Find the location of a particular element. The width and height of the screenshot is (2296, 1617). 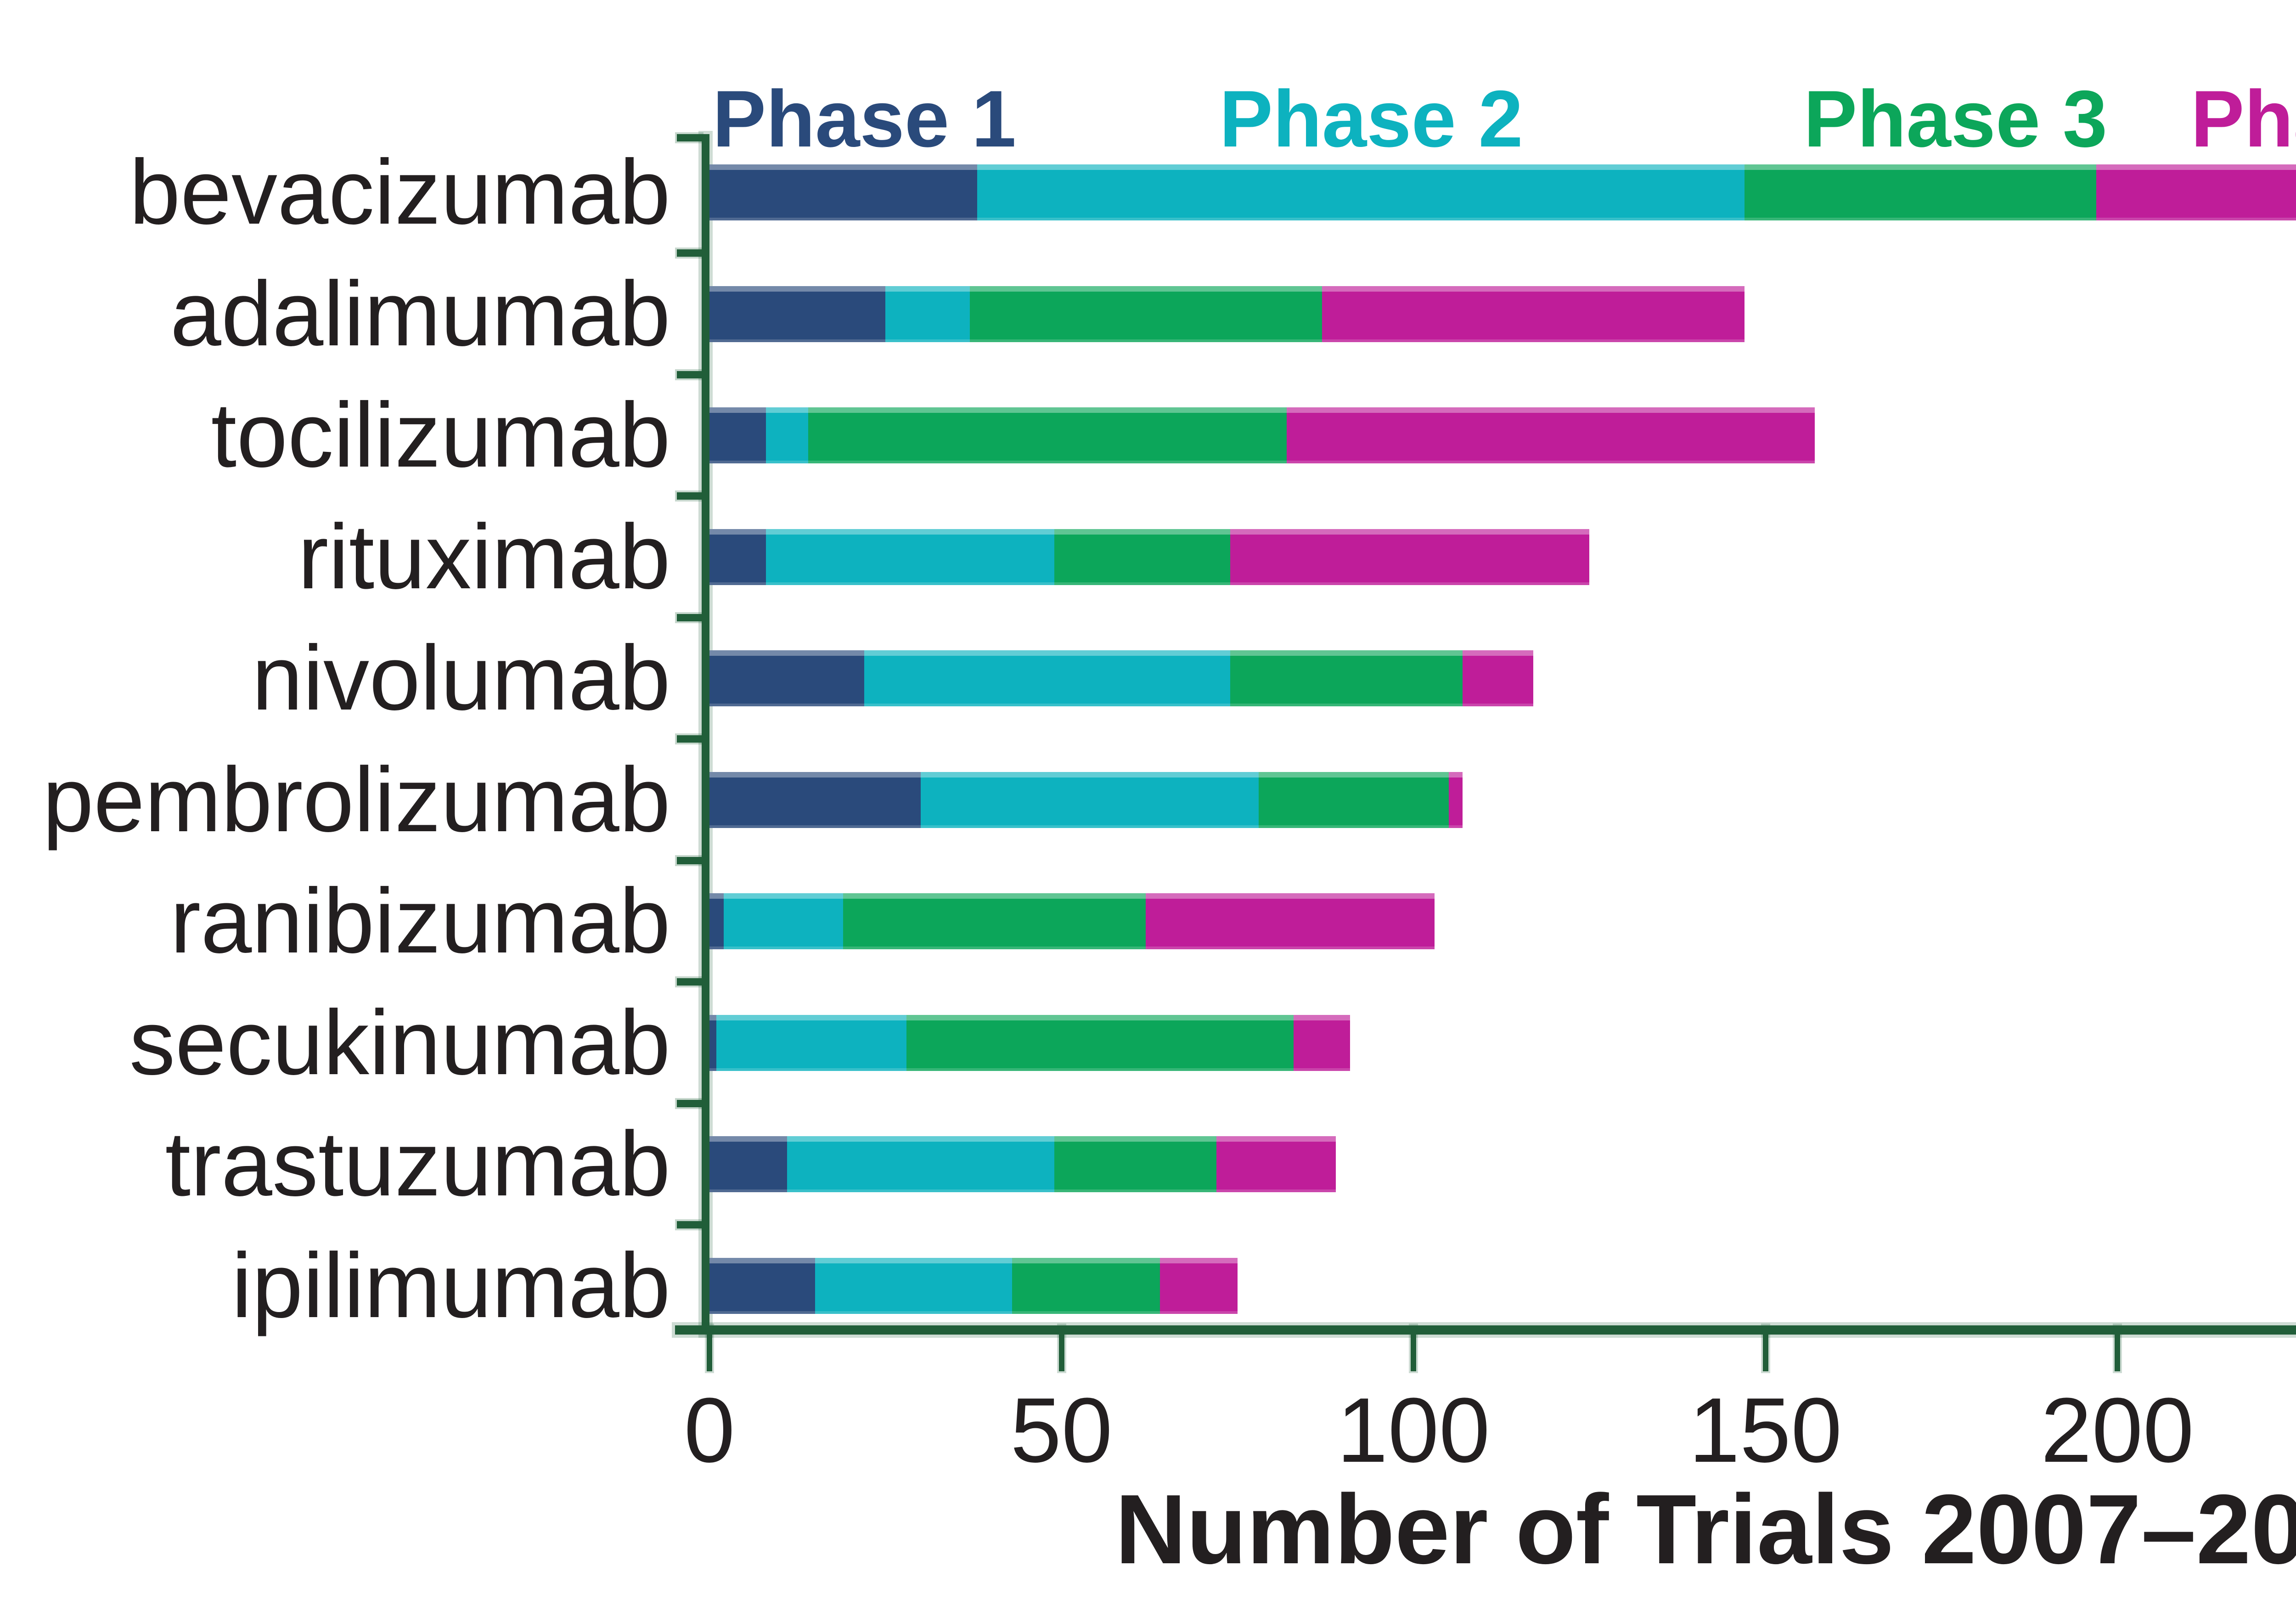

bar-row-trastuzumab is located at coordinates (1022, 1164).